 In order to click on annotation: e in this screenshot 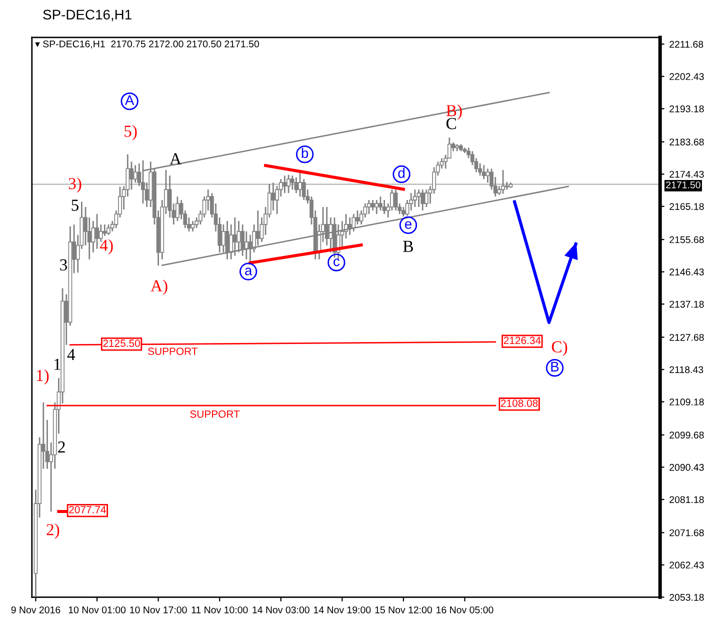, I will do `click(408, 225)`.